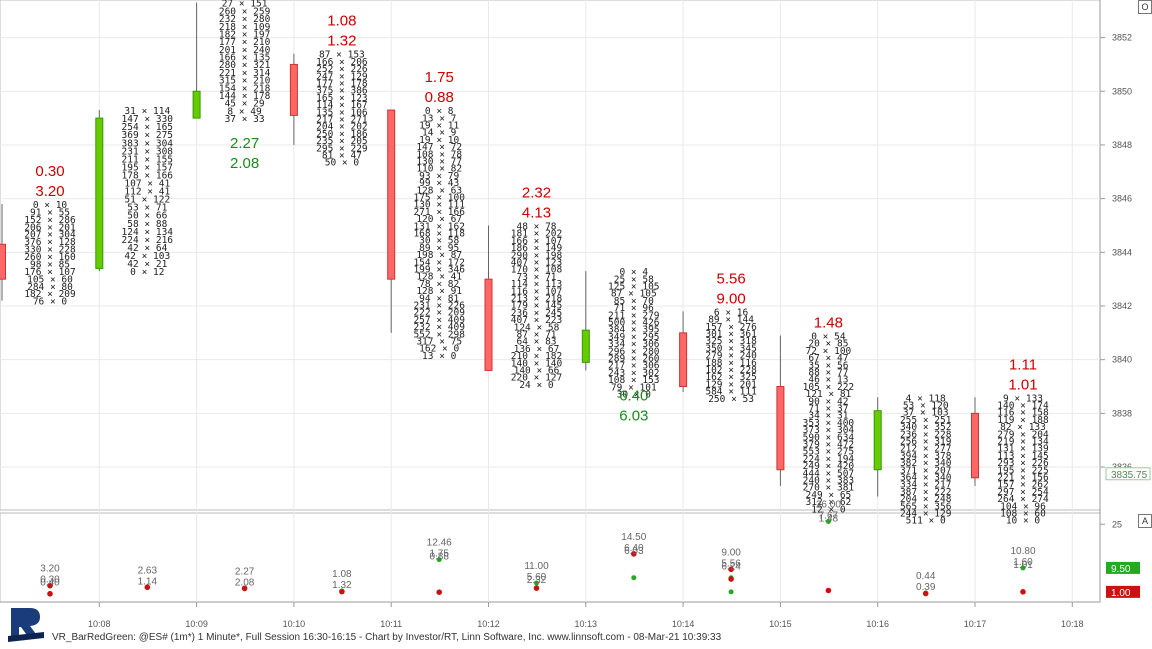  I want to click on footprint-cell: 182 × 209, so click(50, 294).